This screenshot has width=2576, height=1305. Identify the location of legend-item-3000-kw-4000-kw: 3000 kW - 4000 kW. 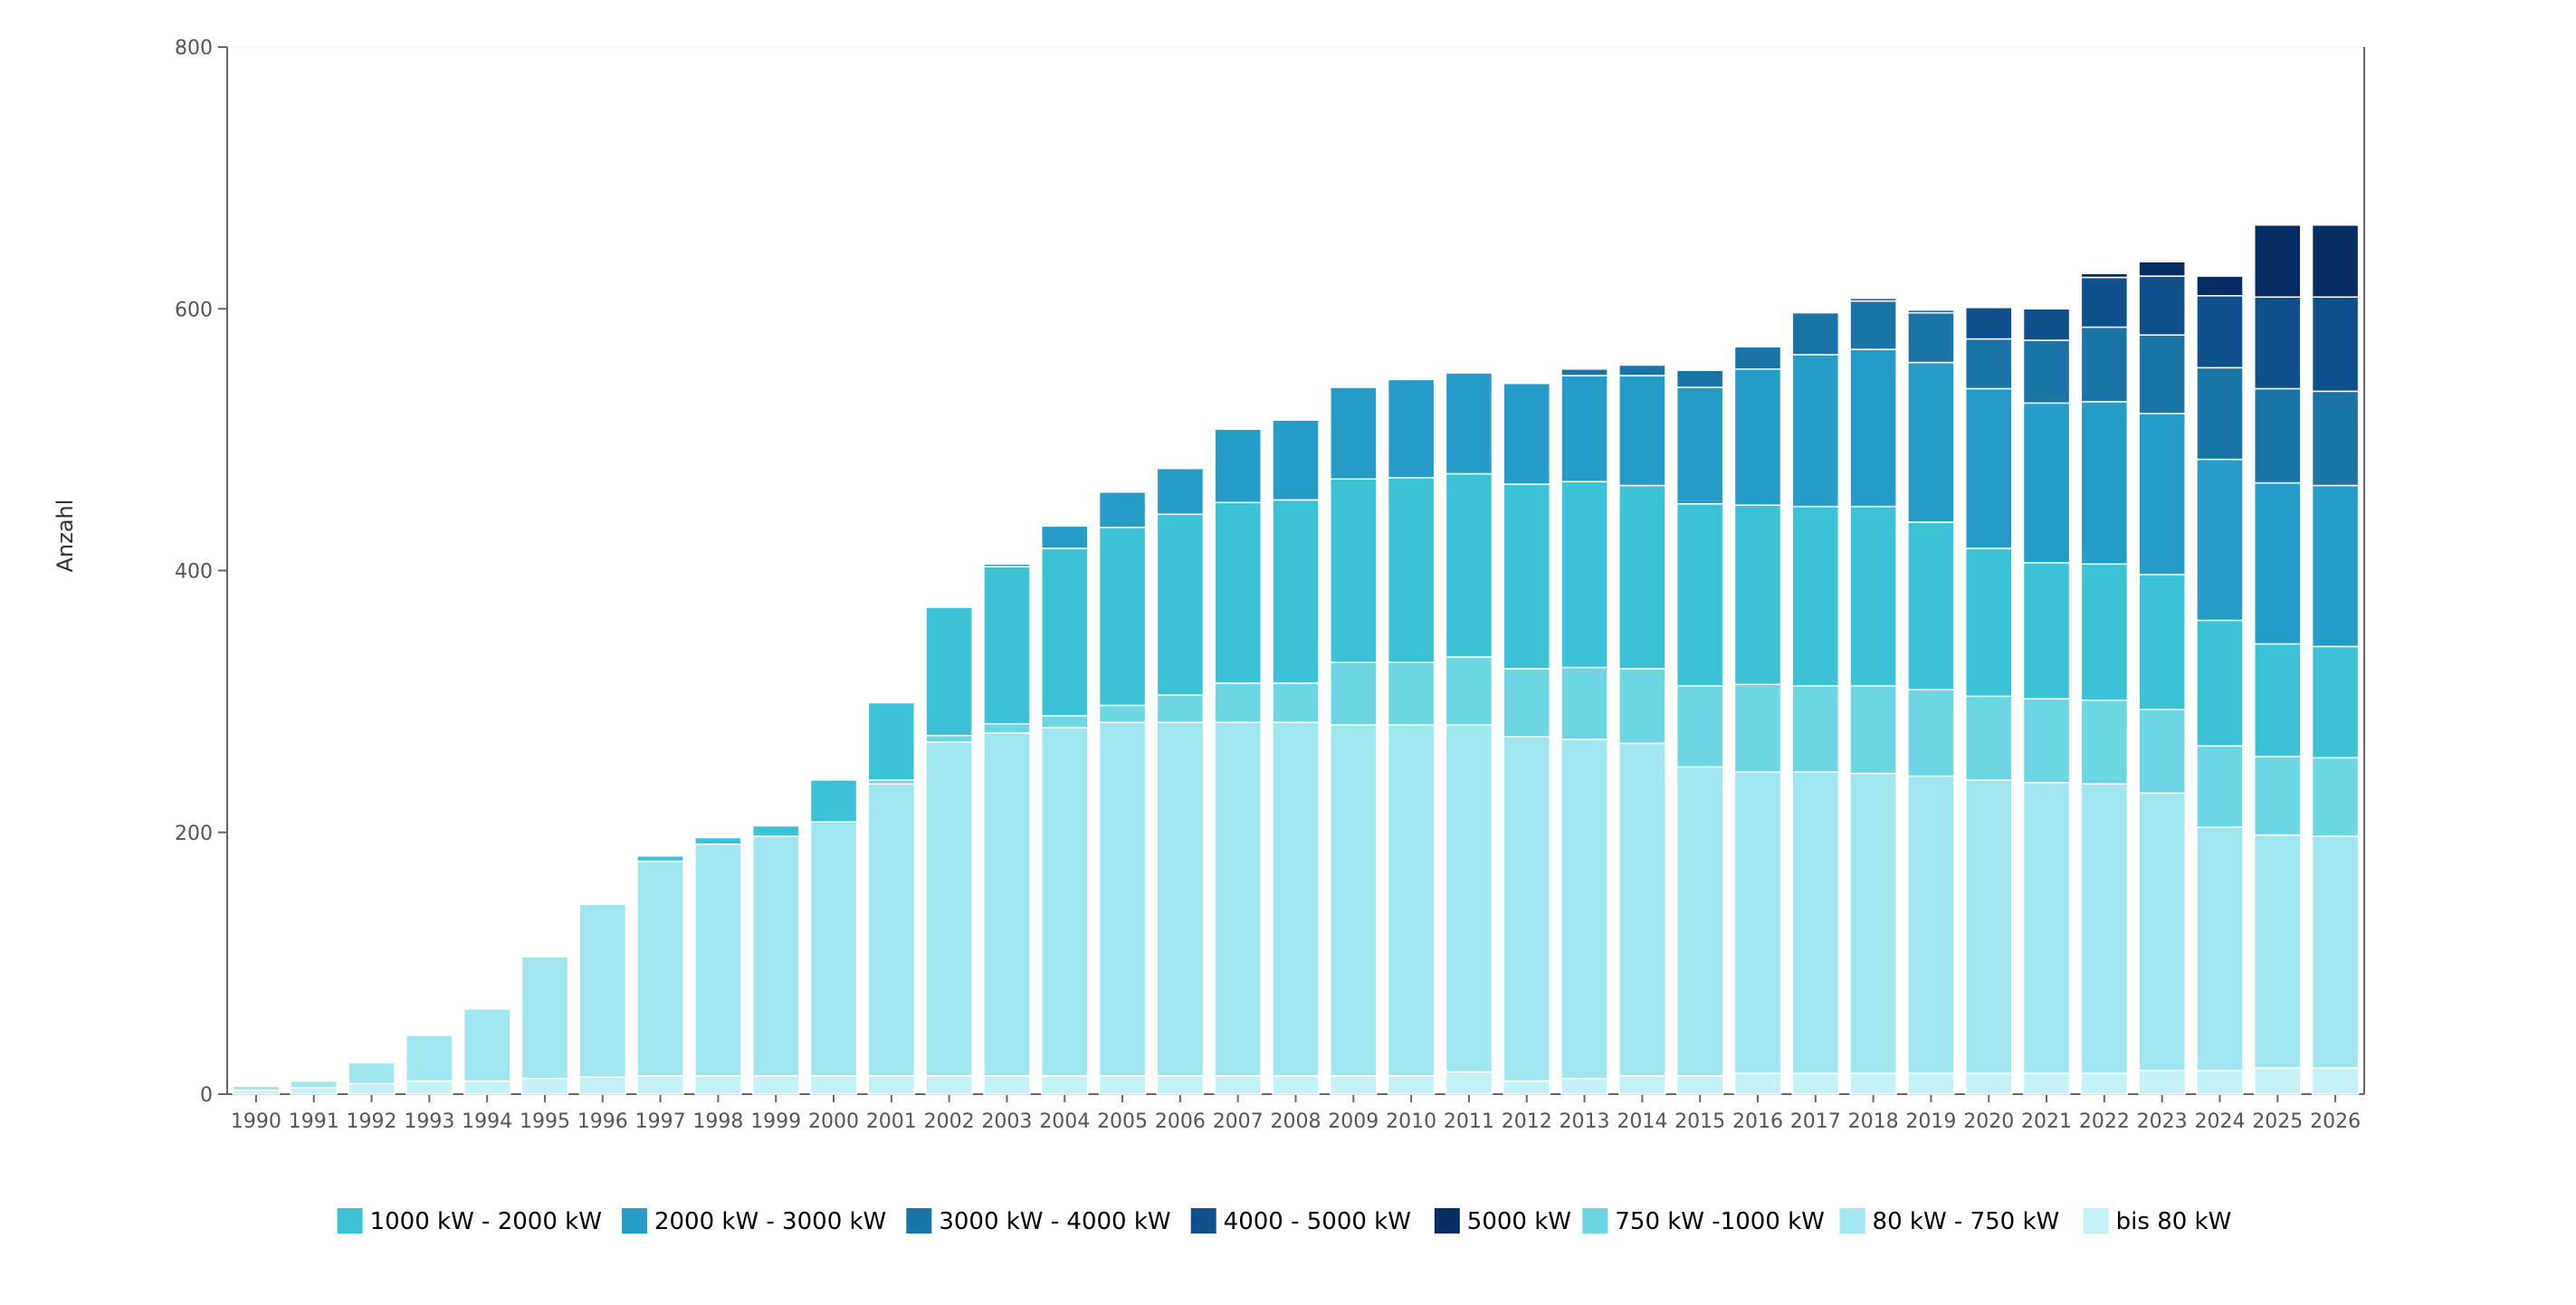
(1038, 1222).